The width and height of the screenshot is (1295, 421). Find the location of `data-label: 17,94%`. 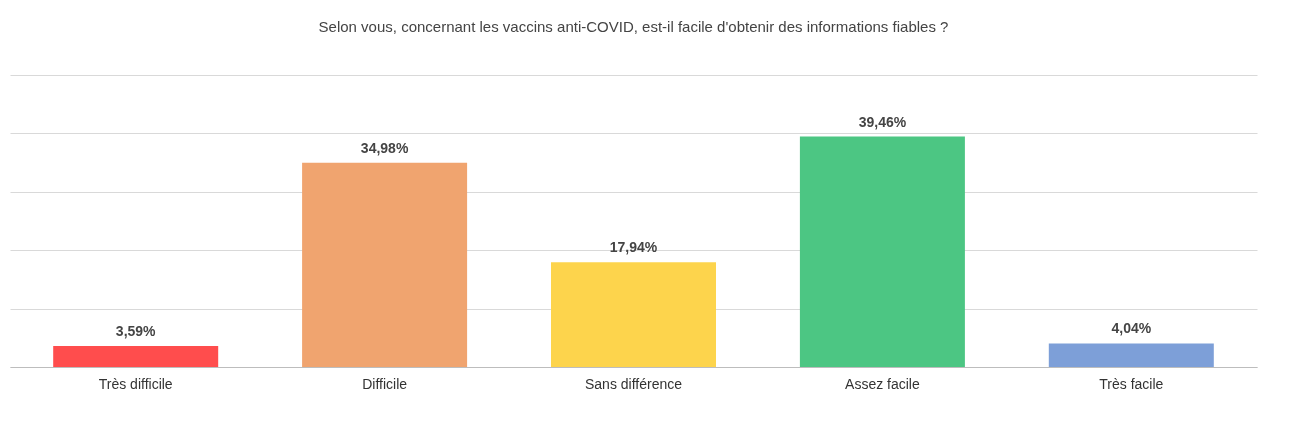

data-label: 17,94% is located at coordinates (633, 247).